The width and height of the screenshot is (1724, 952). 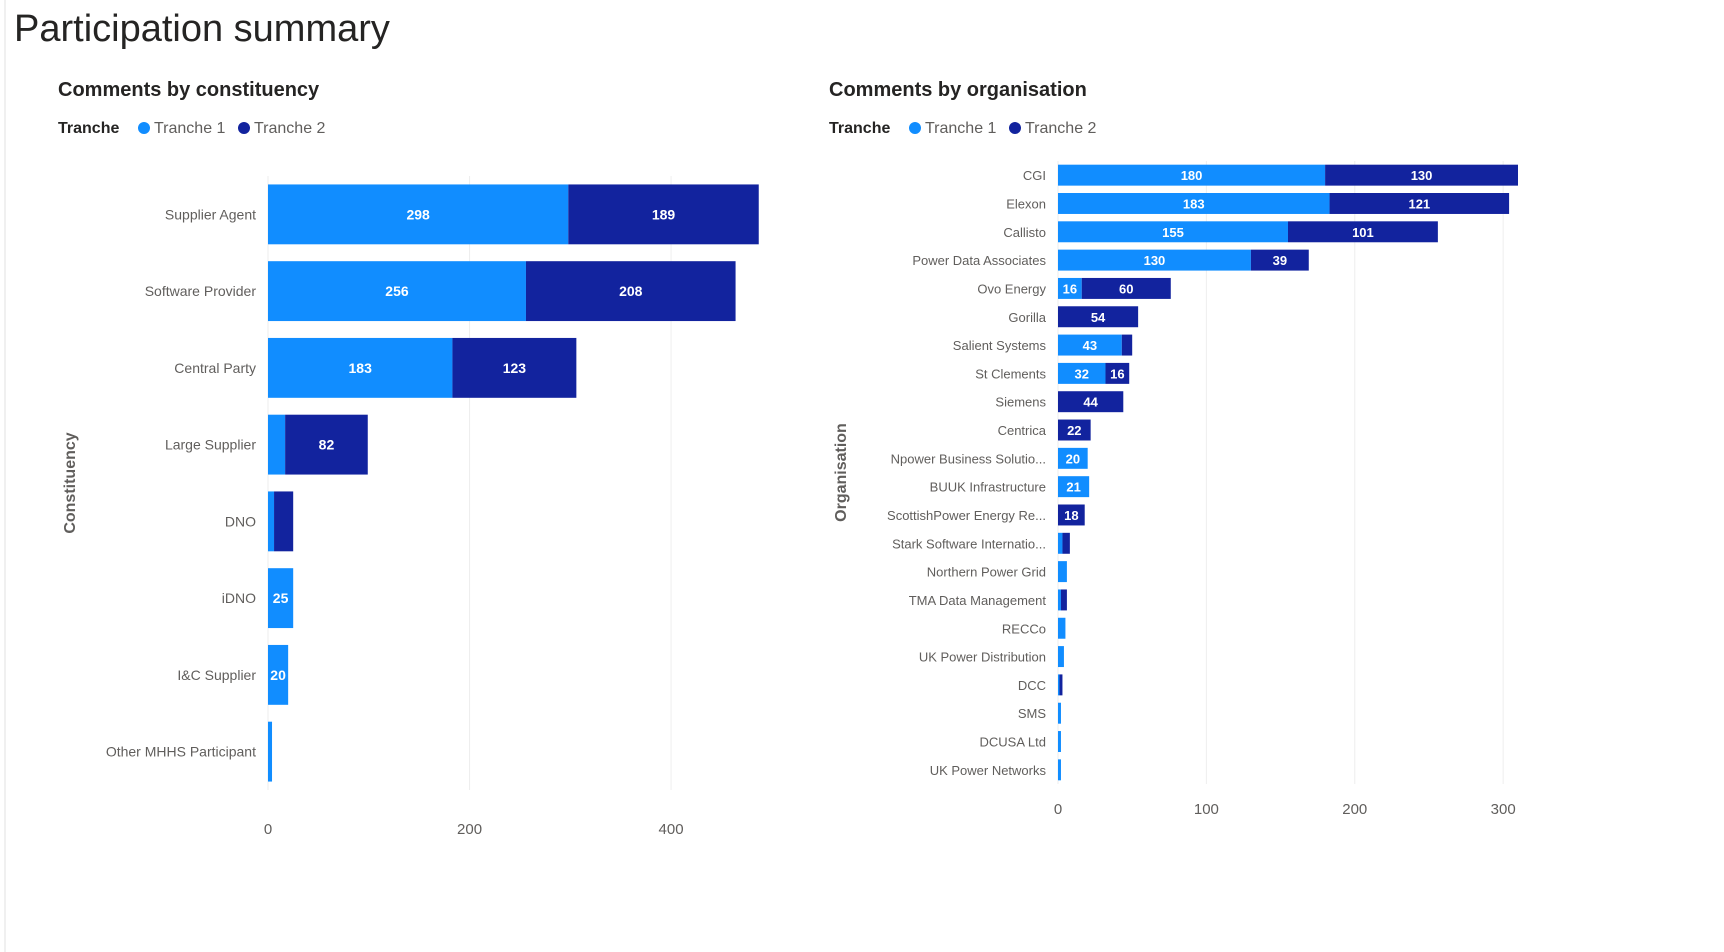 What do you see at coordinates (1059, 600) in the screenshot?
I see `organisation-bar-tranche-1-tma-data-management` at bounding box center [1059, 600].